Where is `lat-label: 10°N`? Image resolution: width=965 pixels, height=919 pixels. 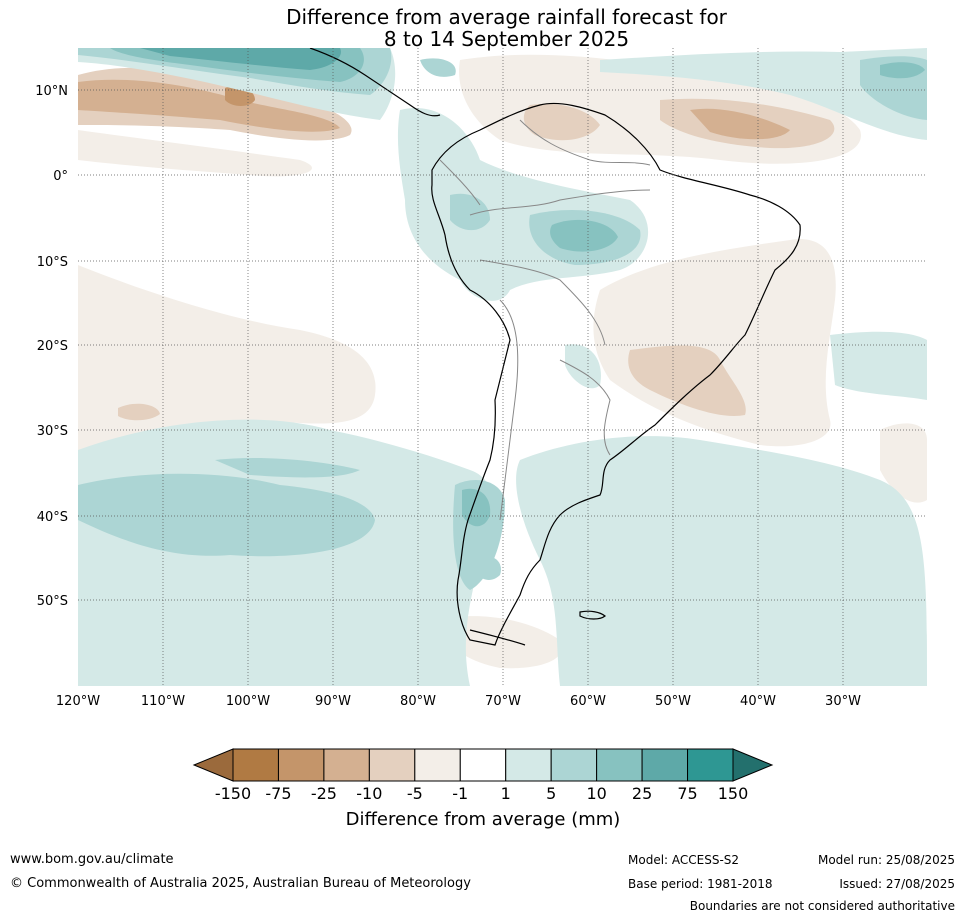
lat-label: 10°N is located at coordinates (51, 91).